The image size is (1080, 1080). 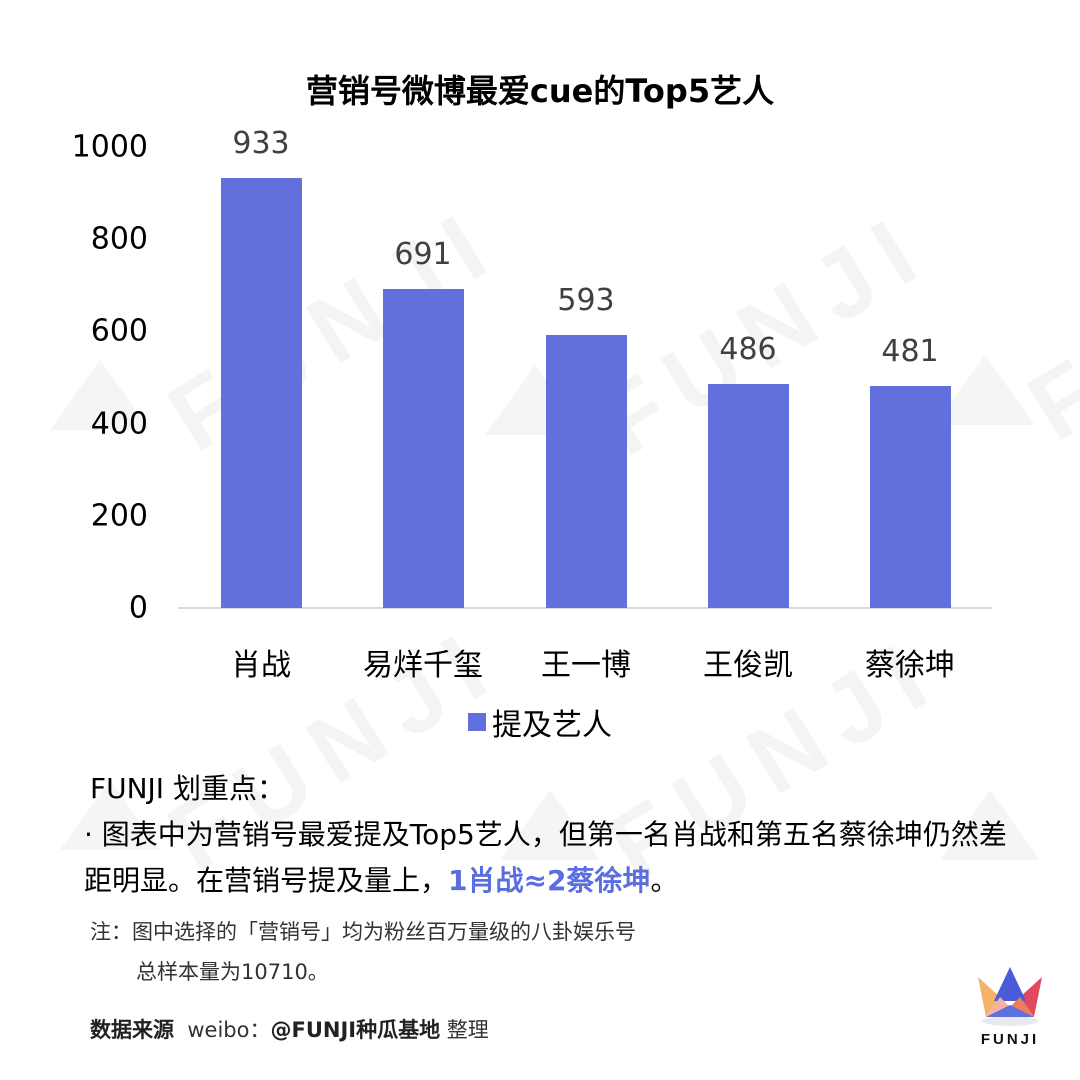 What do you see at coordinates (355, 1030) in the screenshot?
I see `source-account: @FUNJI种瓜基地` at bounding box center [355, 1030].